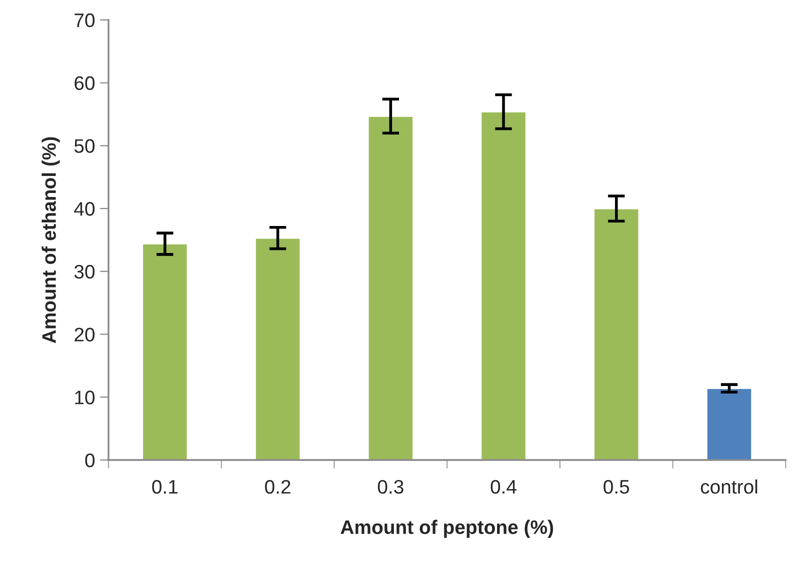 The image size is (792, 570). Describe the element at coordinates (84, 335) in the screenshot. I see `y-tick-label: 20` at that location.